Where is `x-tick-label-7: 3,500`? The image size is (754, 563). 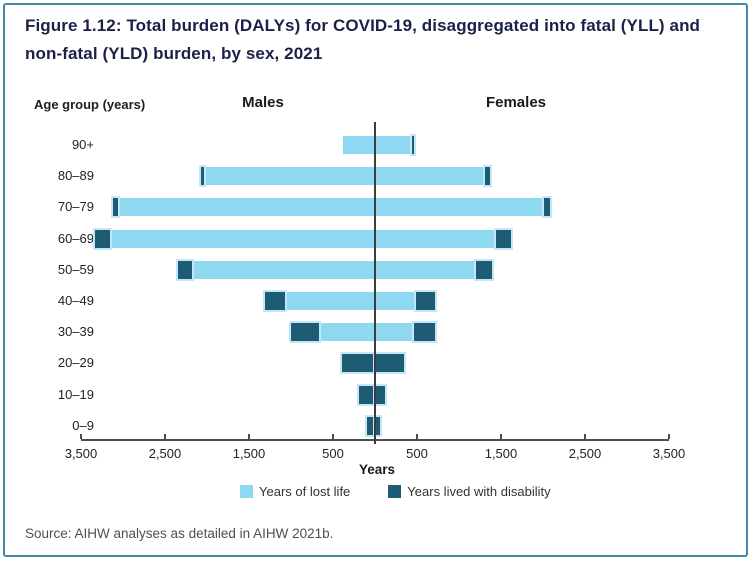 x-tick-label-7: 3,500 is located at coordinates (669, 453).